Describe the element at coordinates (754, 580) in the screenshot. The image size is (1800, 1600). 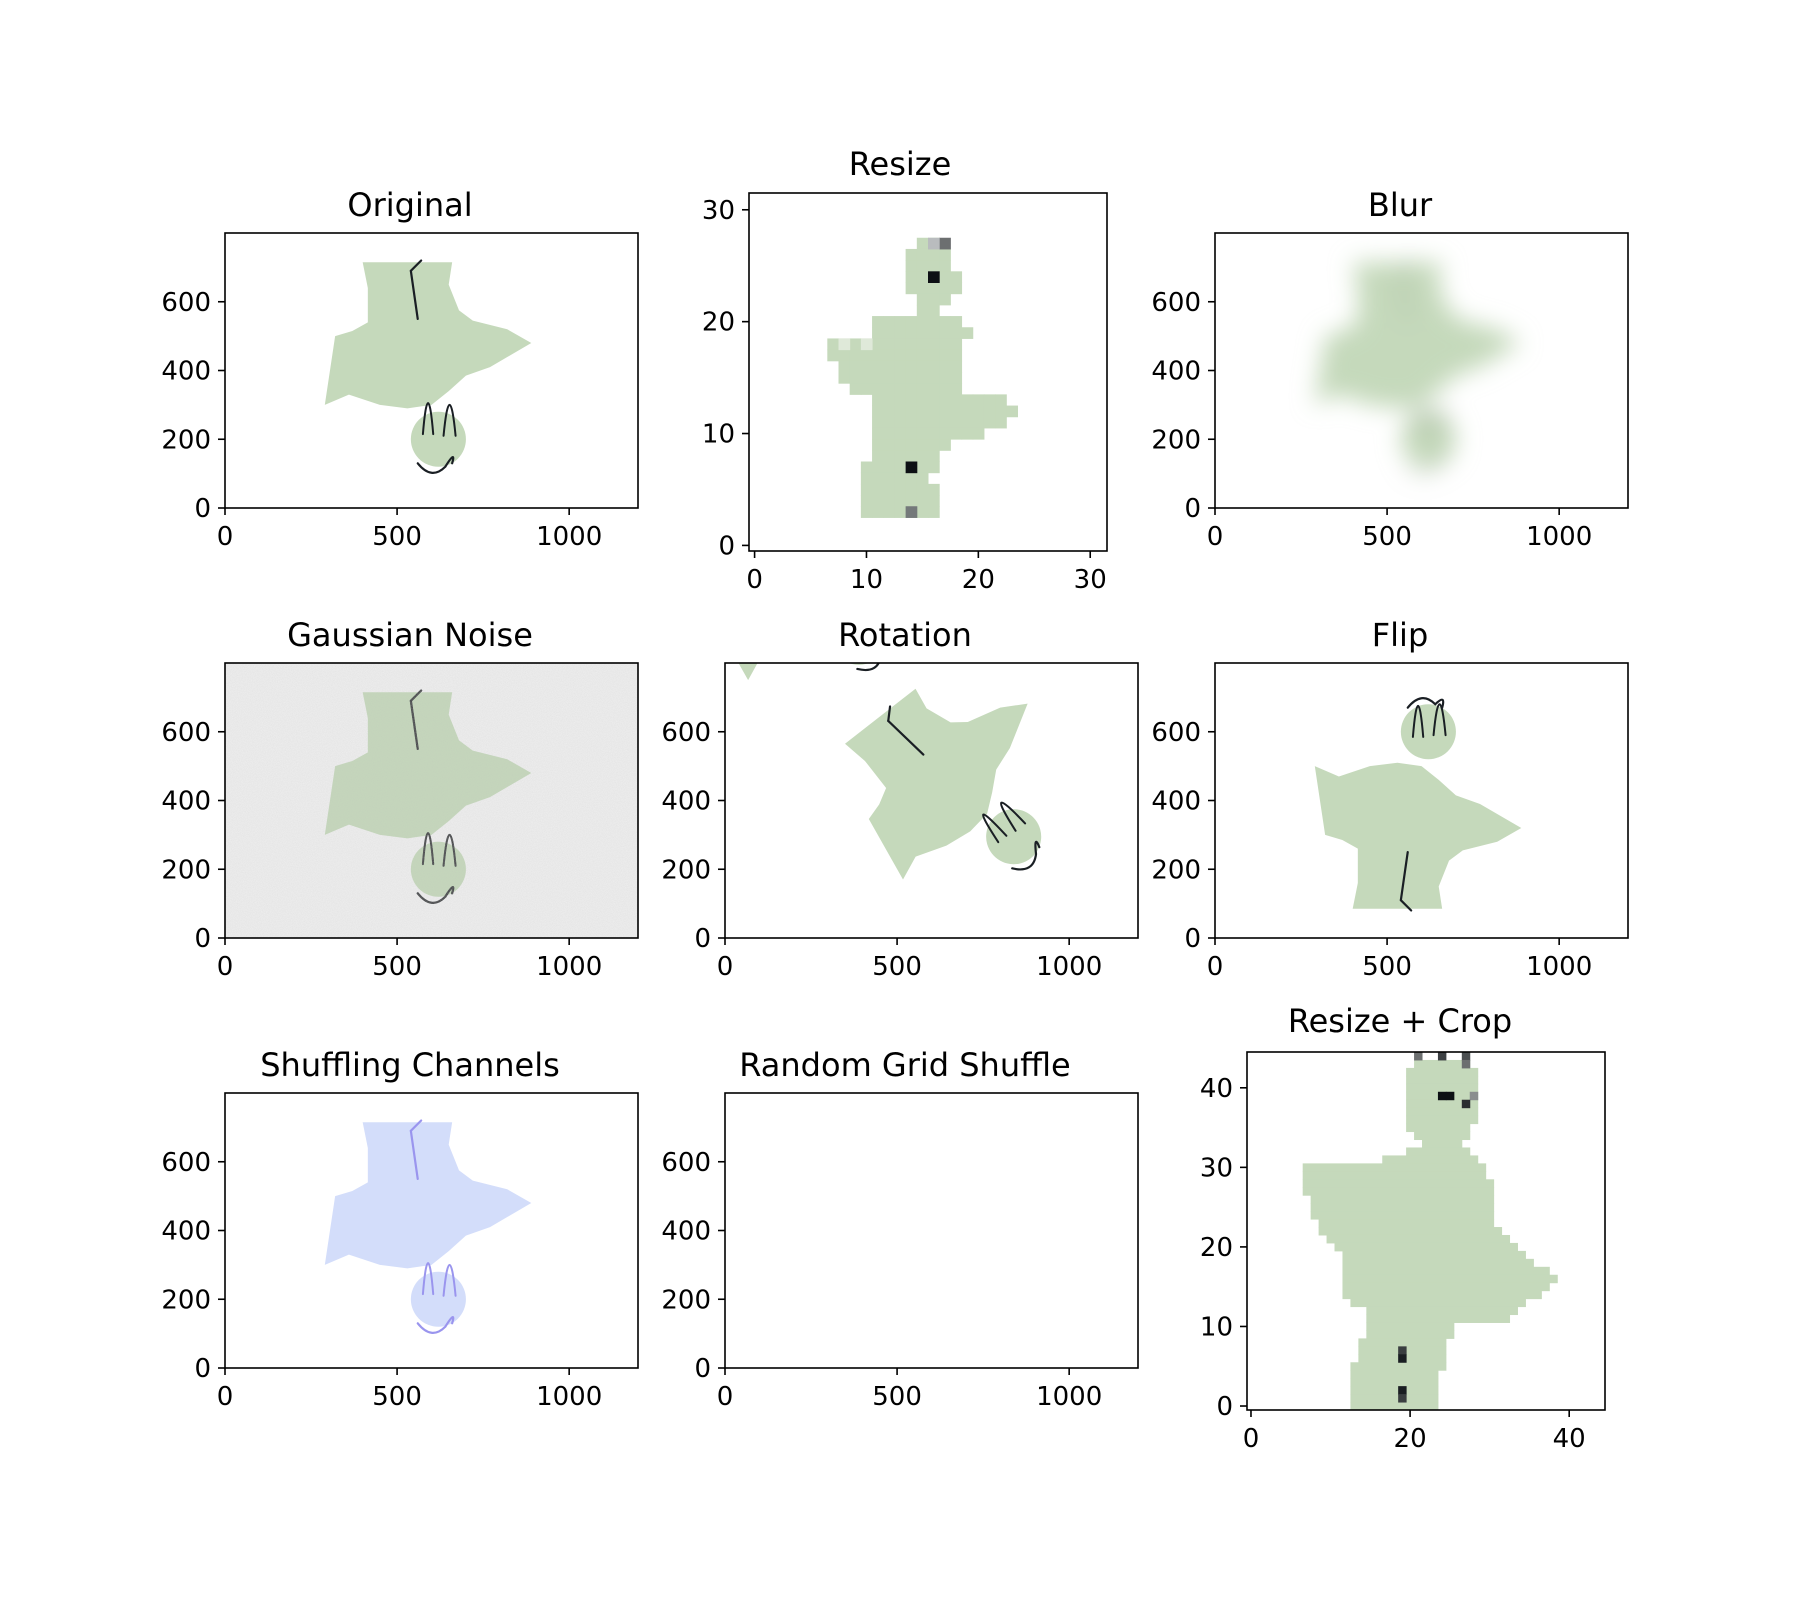
I see `x-tick-label: 0` at that location.